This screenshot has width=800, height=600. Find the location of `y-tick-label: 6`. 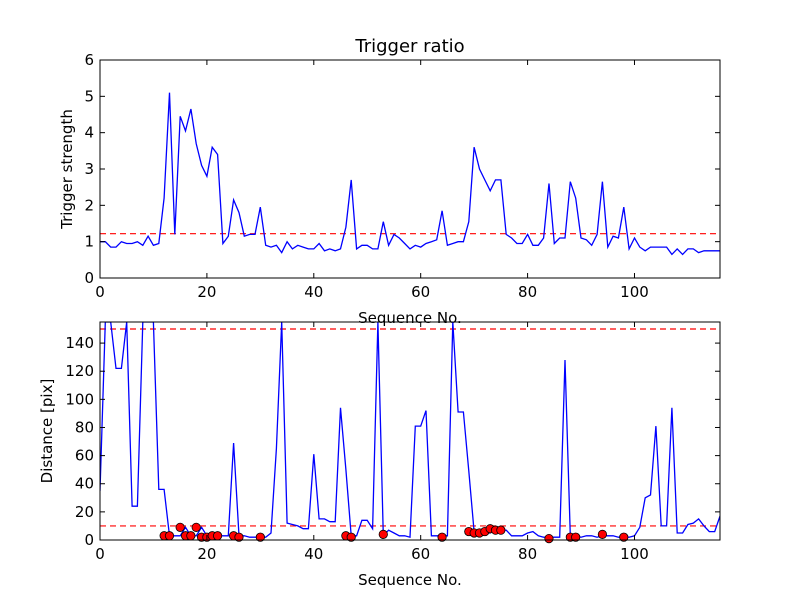

y-tick-label: 6 is located at coordinates (89, 60).